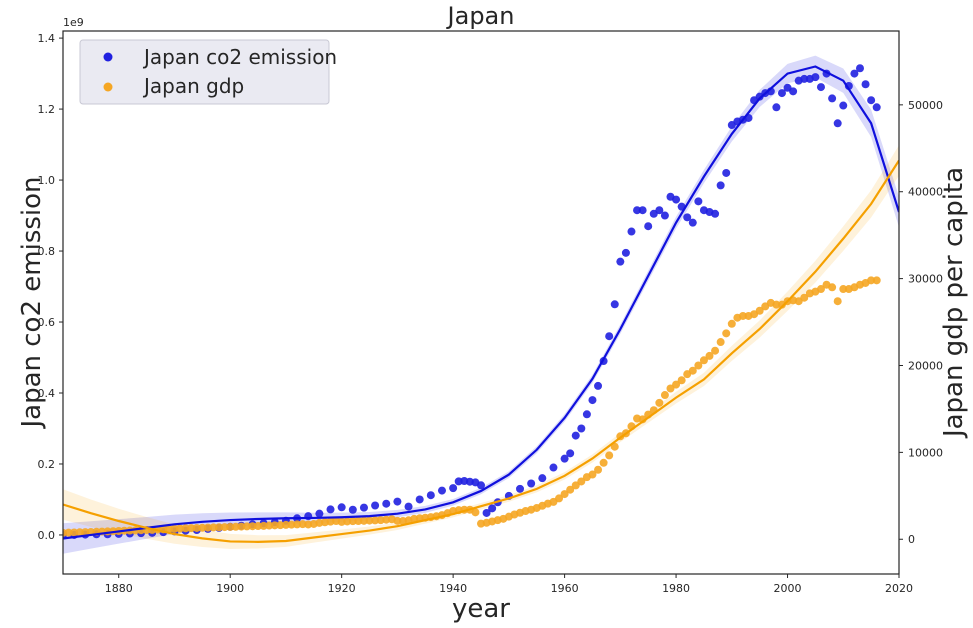  I want to click on y-axis-label-right: Japan gdp per capita, so click(954, 303).